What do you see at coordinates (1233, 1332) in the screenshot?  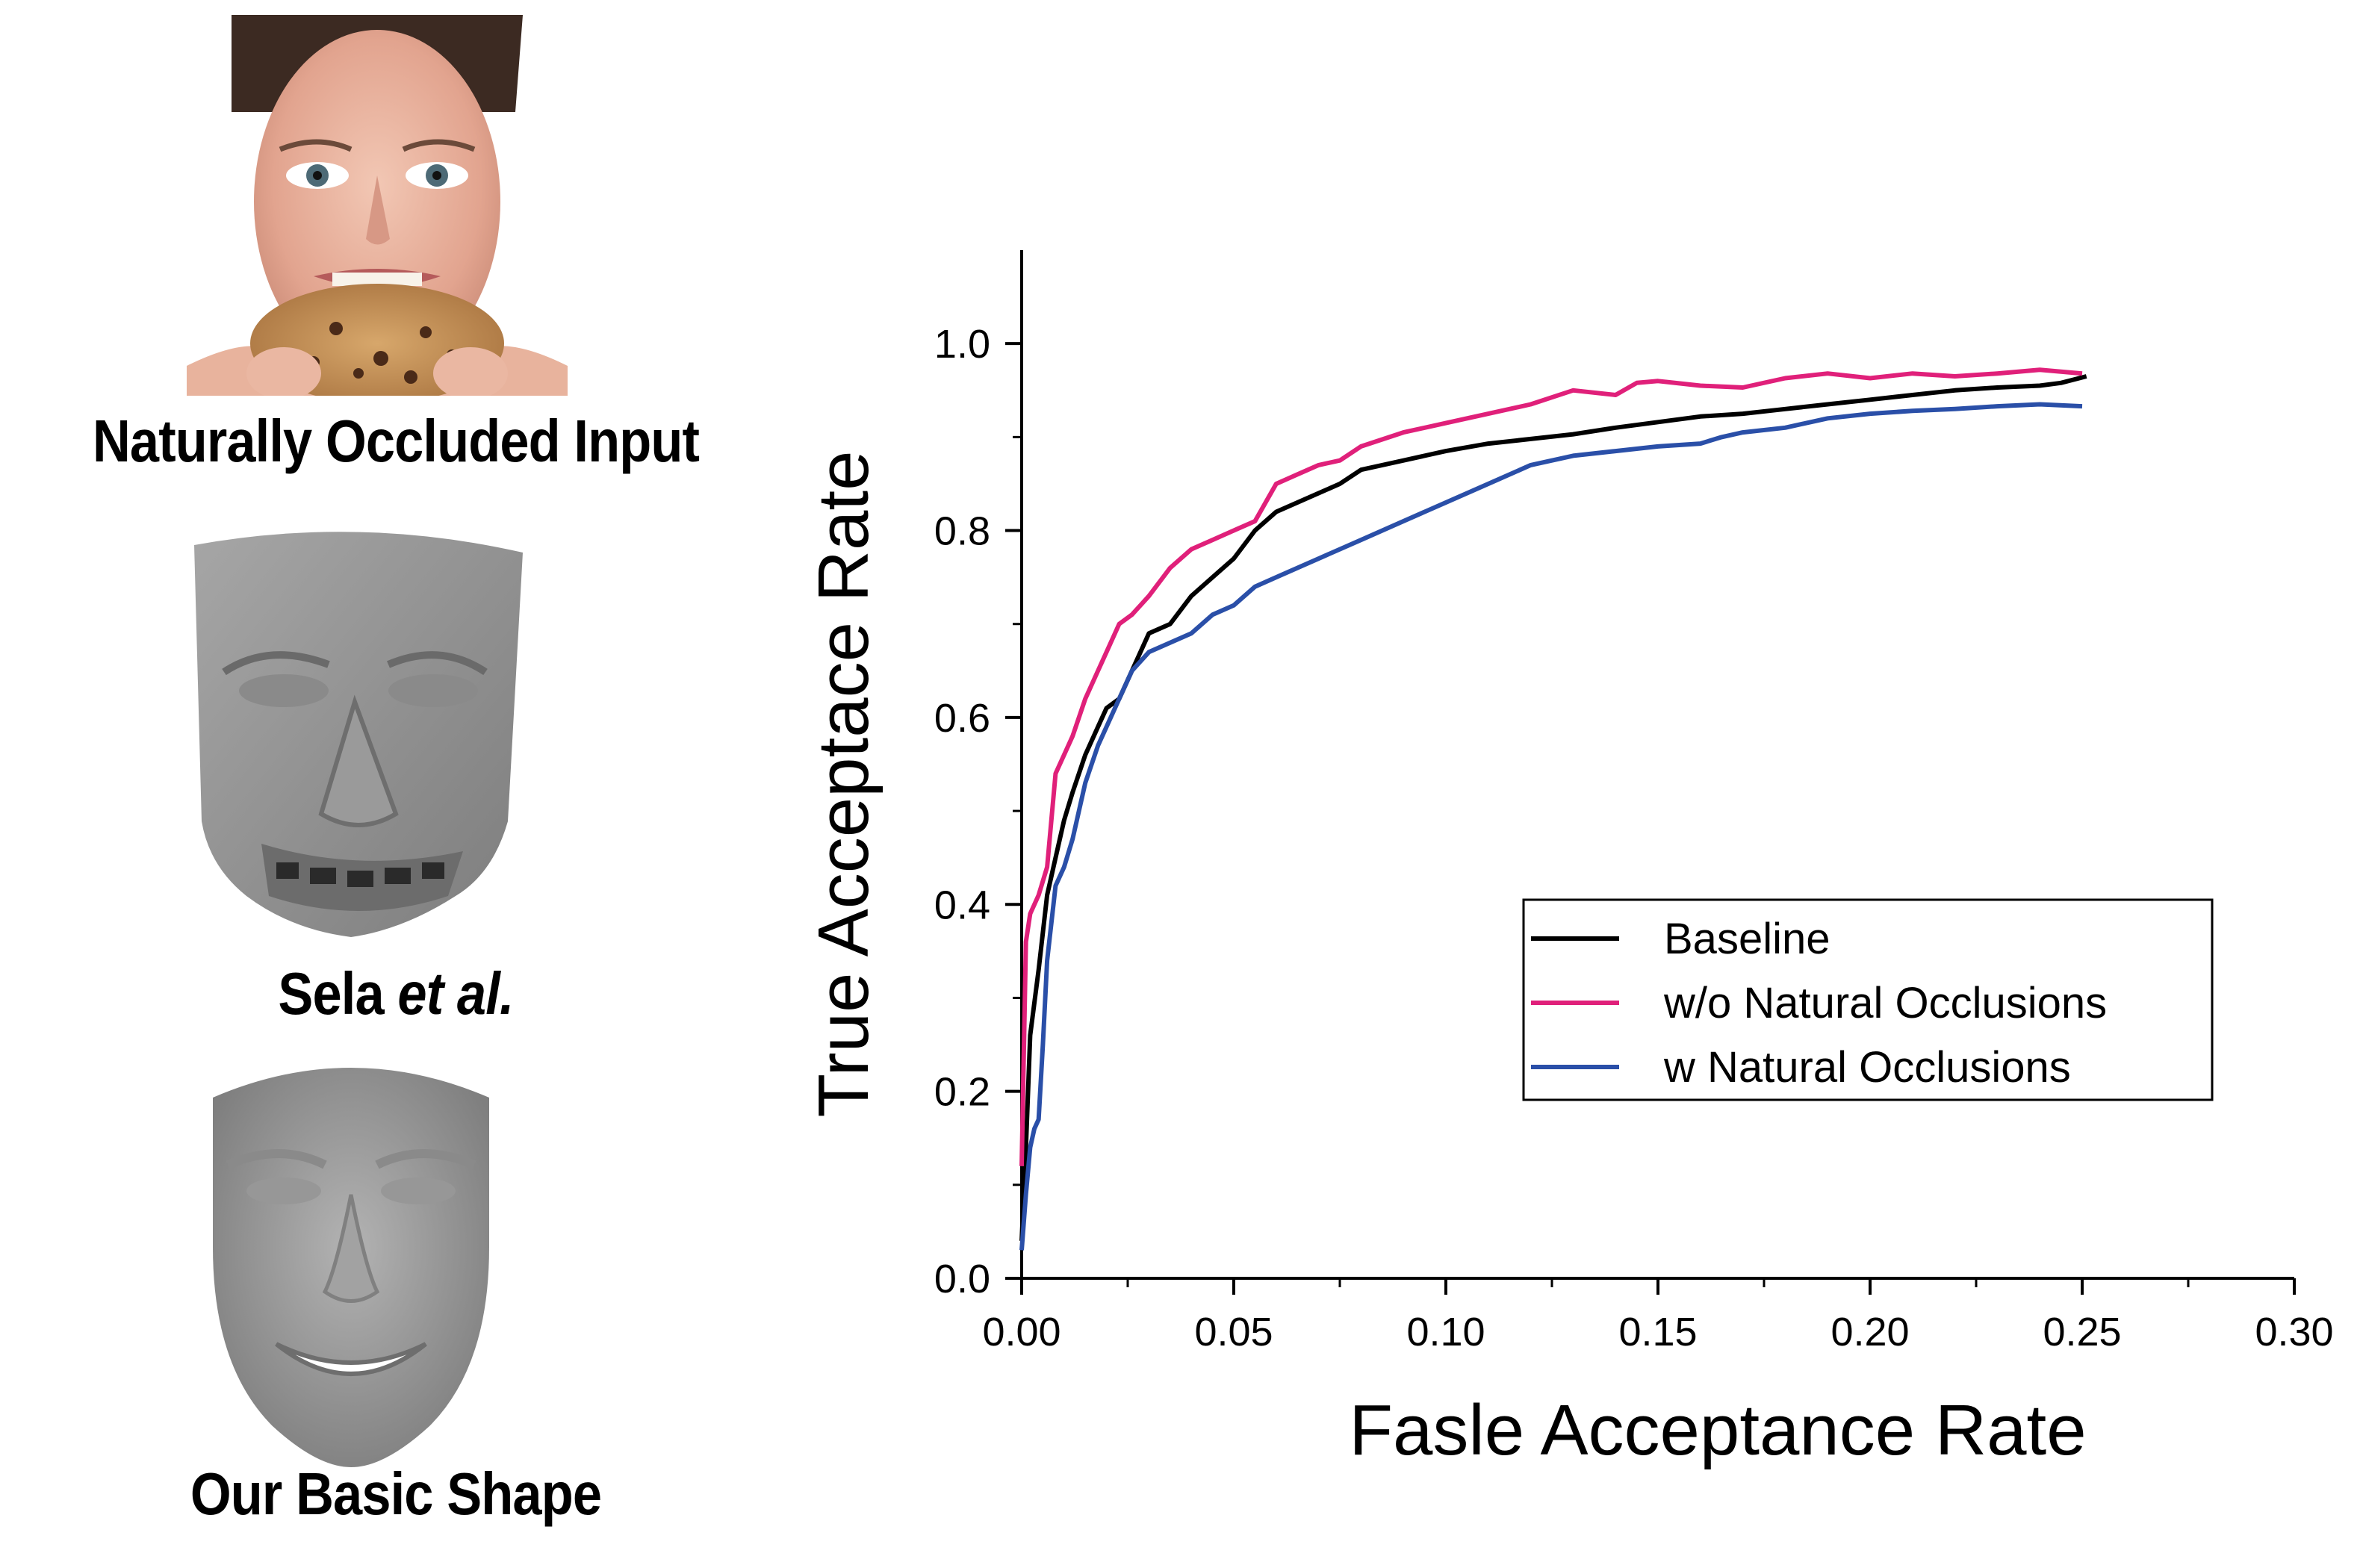 I see `x-tick-label: 0.05` at bounding box center [1233, 1332].